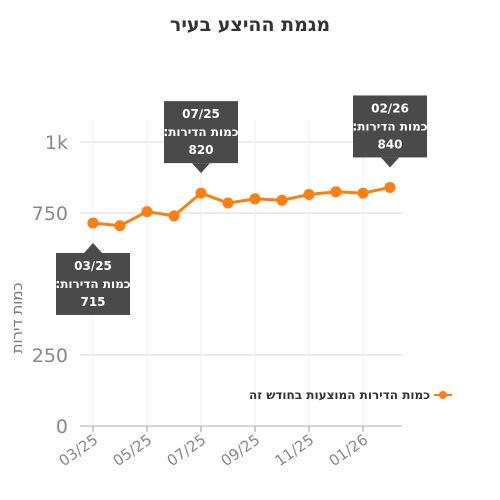 The width and height of the screenshot is (500, 500). I want to click on callout-text: 07/25, so click(201, 114).